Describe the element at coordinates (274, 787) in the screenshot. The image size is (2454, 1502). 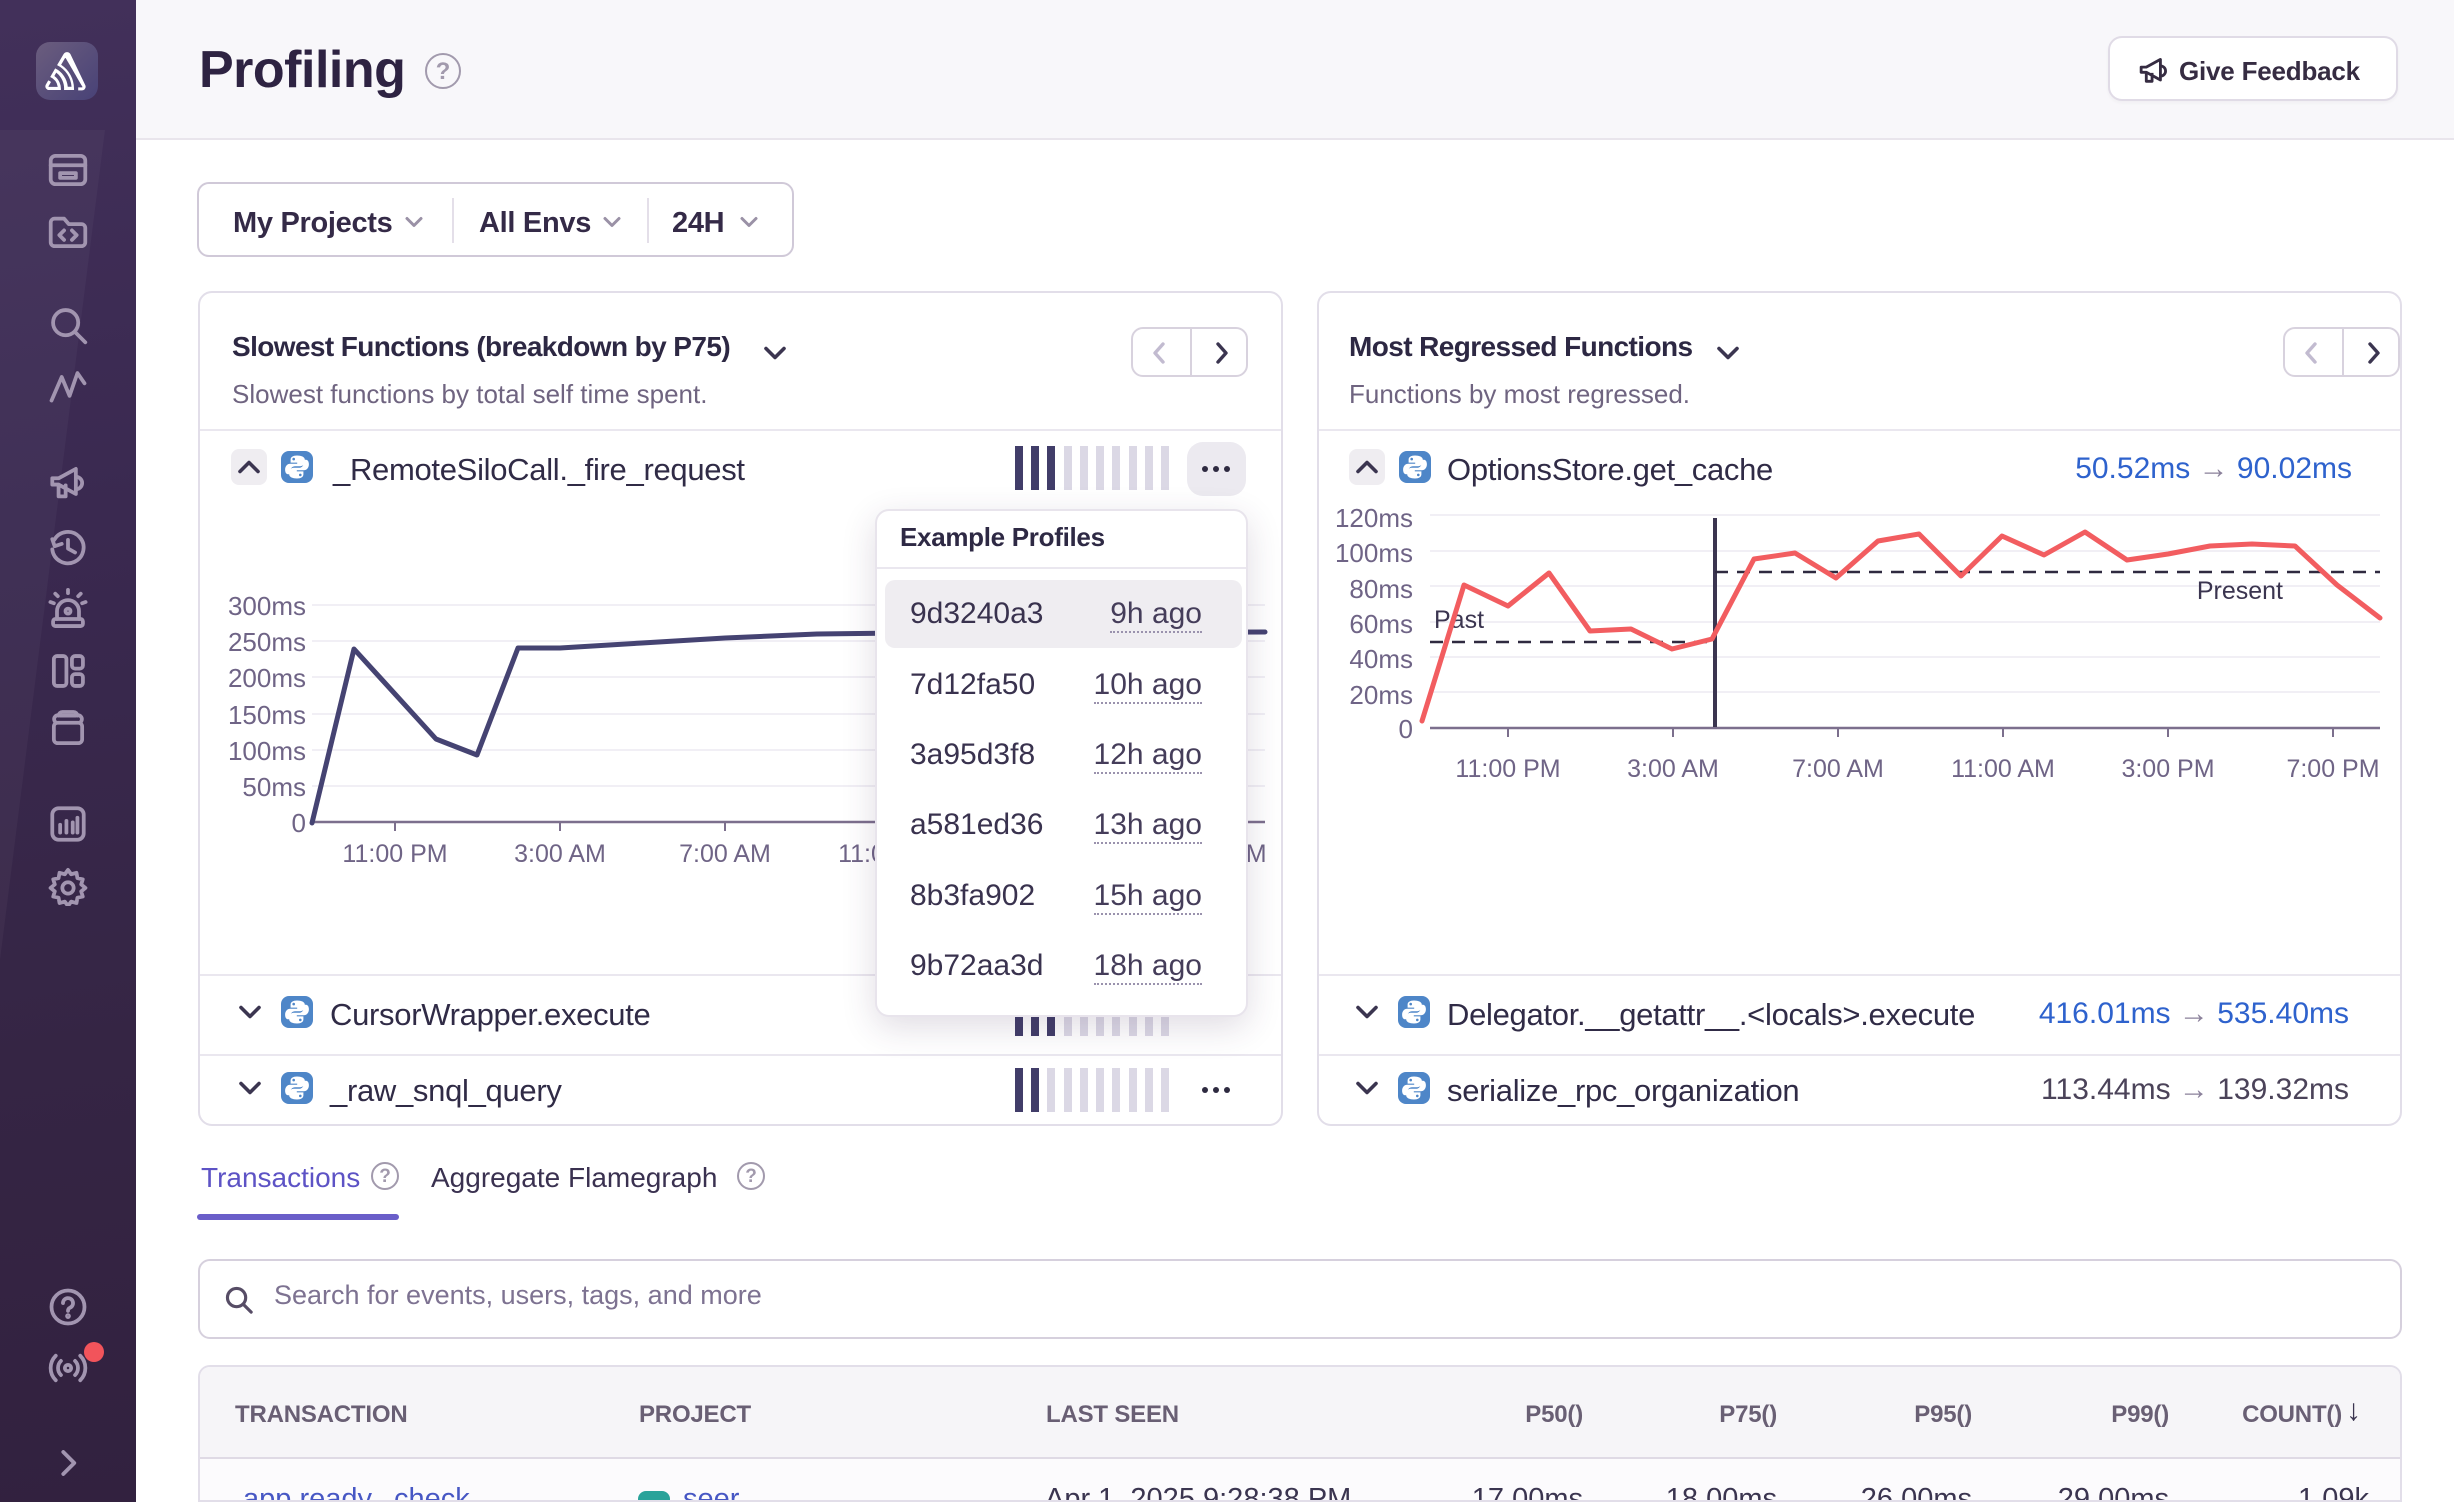
I see `svg-text: 50ms` at that location.